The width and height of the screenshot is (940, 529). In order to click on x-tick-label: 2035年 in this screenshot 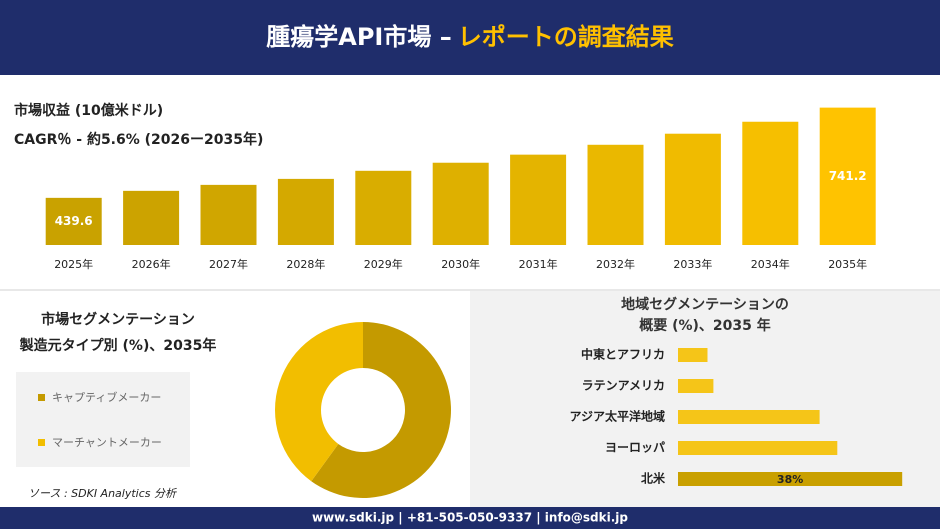, I will do `click(847, 264)`.